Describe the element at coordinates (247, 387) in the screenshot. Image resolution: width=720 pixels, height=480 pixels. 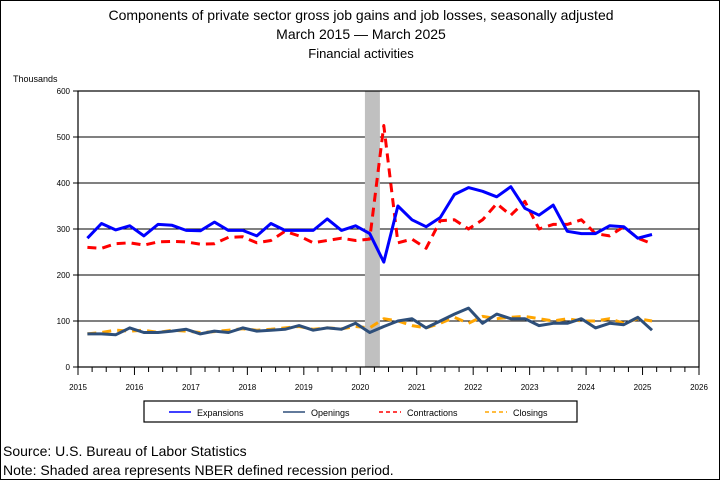
I see `x-tick-label: 2018` at that location.